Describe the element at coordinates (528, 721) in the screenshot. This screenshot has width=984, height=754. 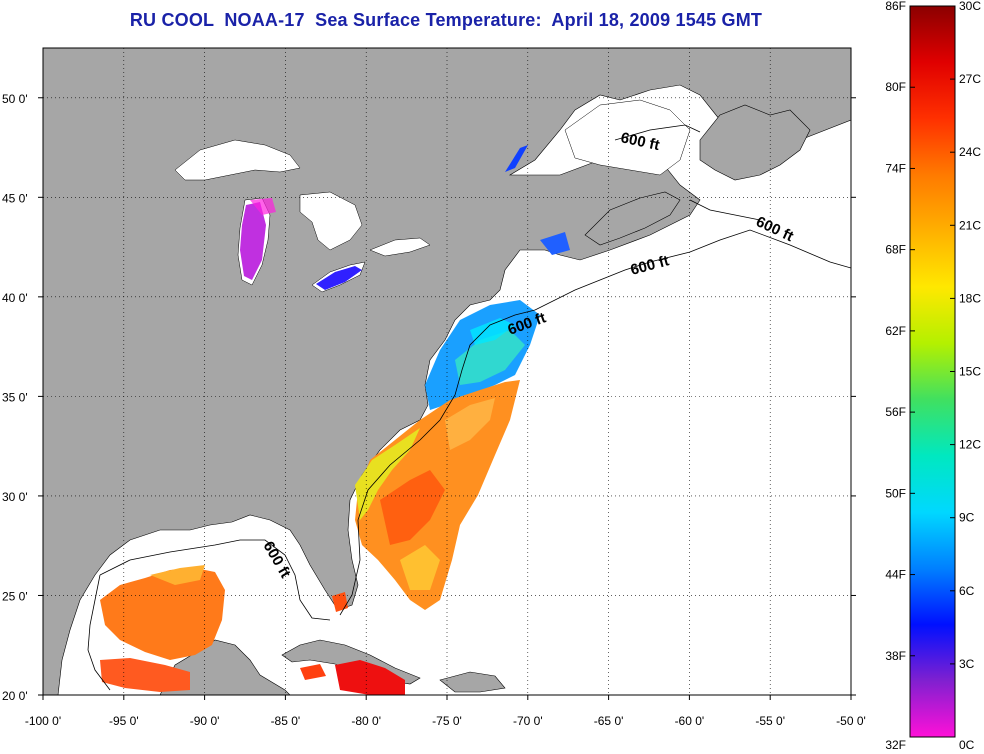
I see `x-tick-label: -70 0'` at that location.